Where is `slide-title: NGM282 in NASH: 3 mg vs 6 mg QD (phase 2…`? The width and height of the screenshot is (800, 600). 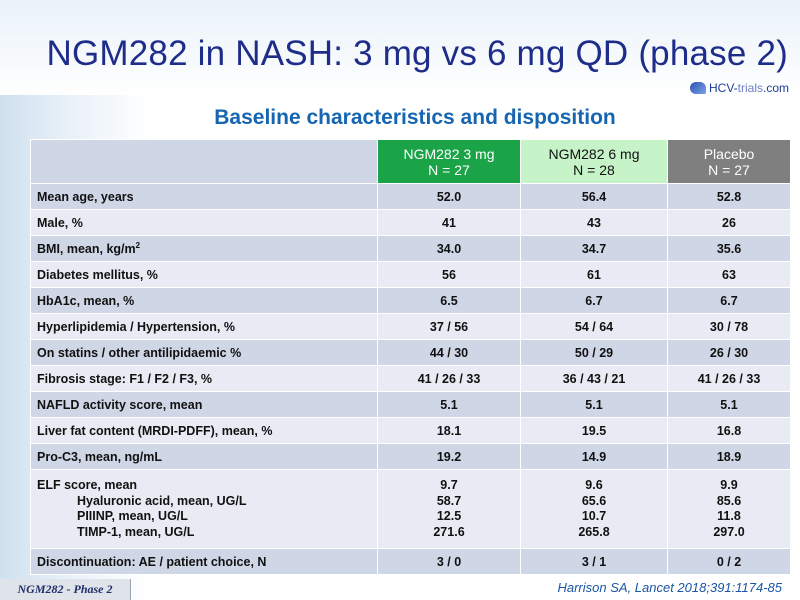 slide-title: NGM282 in NASH: 3 mg vs 6 mg QD (phase 2… is located at coordinates (417, 53).